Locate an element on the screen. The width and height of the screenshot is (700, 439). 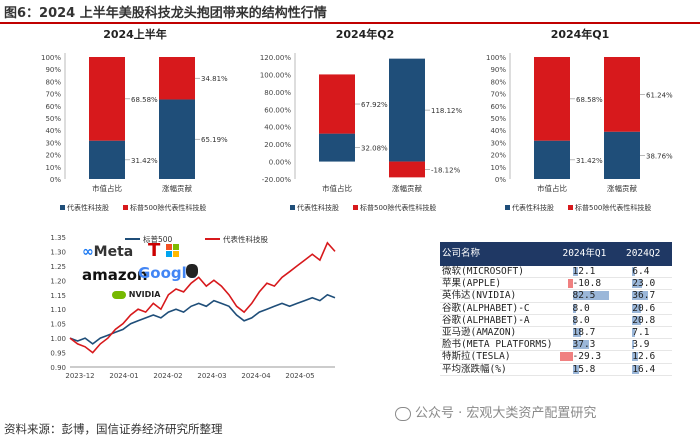
table-cell-value: 23.0 is located at coordinates (643, 284).